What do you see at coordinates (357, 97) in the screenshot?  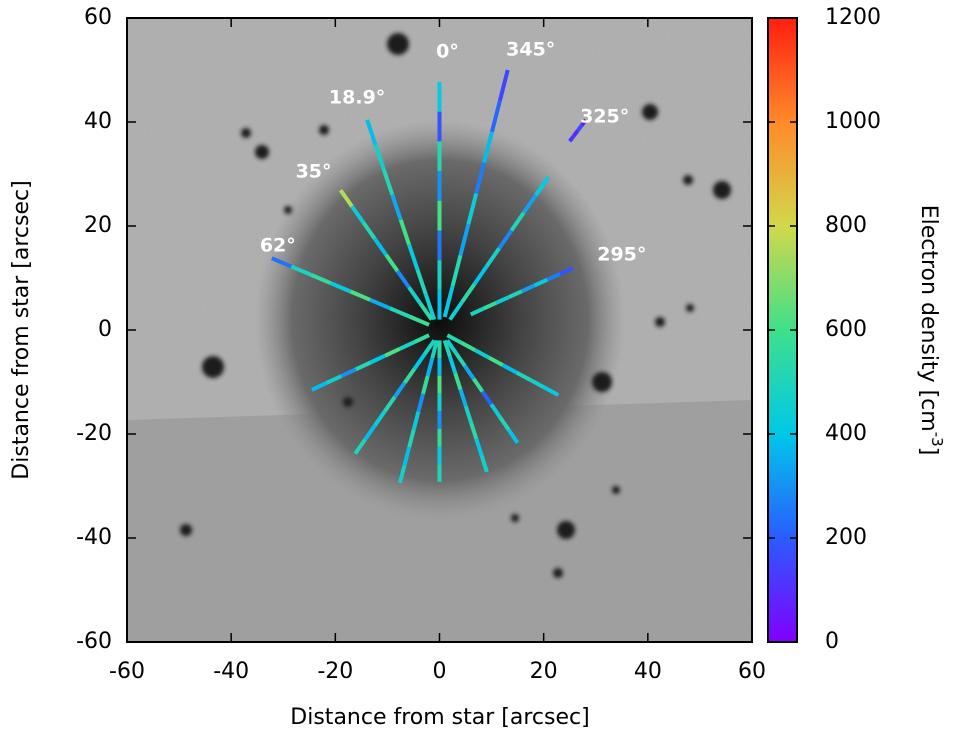 I see `angle-label: 18.9°` at bounding box center [357, 97].